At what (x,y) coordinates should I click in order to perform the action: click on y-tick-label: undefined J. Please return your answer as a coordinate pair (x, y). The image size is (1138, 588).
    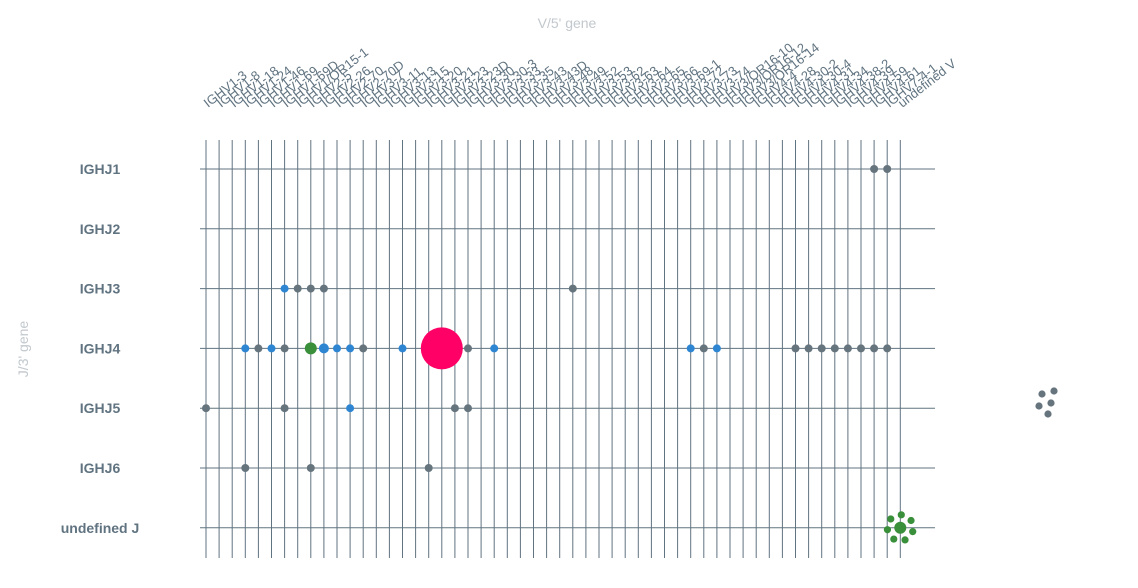
    Looking at the image, I should click on (100, 528).